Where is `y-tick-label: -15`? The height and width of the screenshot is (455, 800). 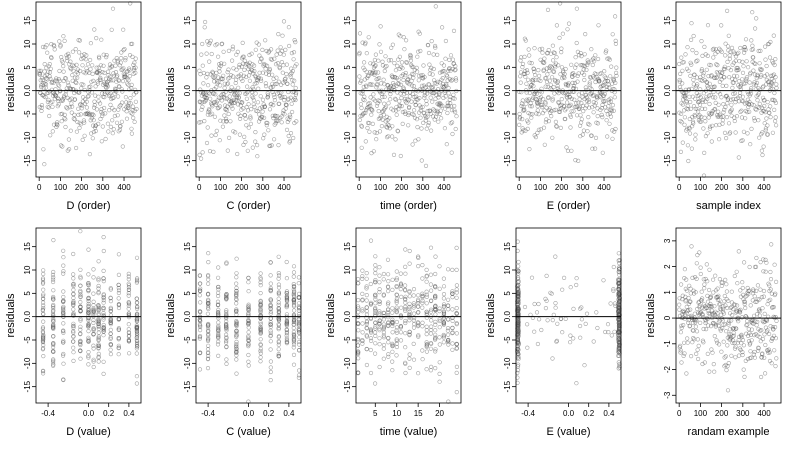 y-tick-label: -15 is located at coordinates (27, 160).